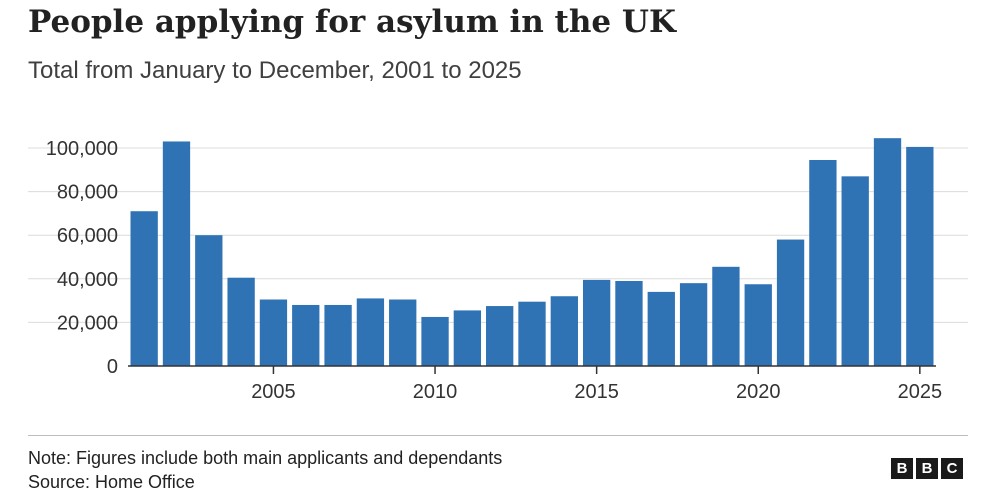 This screenshot has height=501, width=990. Describe the element at coordinates (144, 288) in the screenshot. I see `bar-2001` at that location.